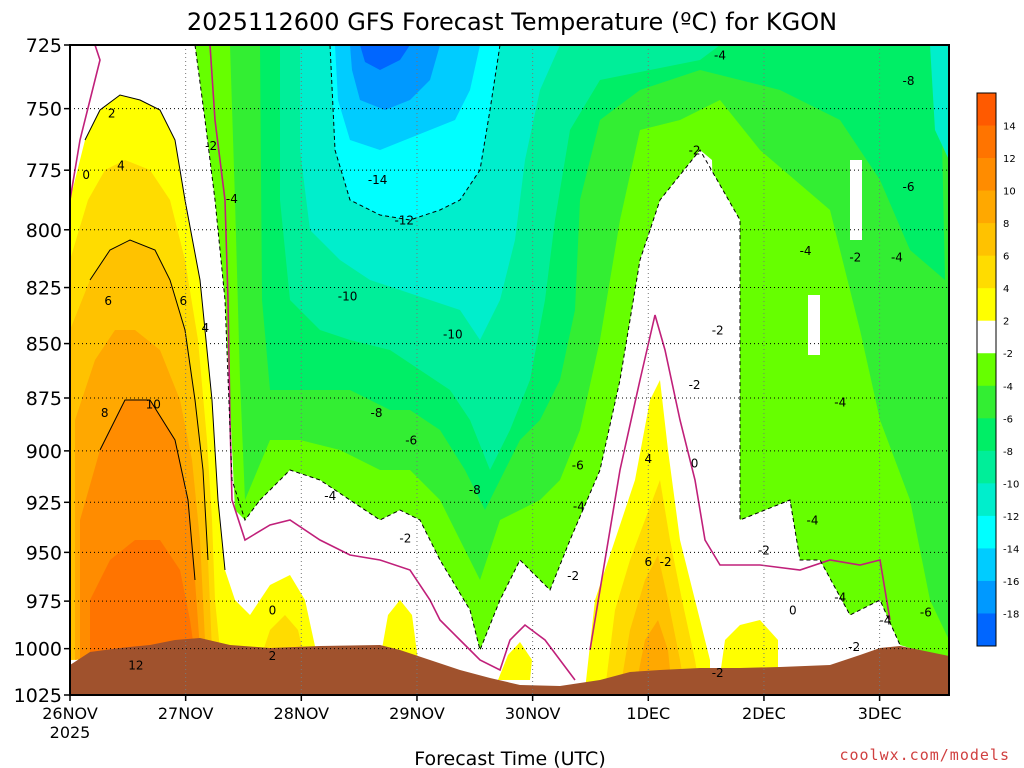 The image size is (1024, 768). Describe the element at coordinates (1008, 452) in the screenshot. I see `colorbar-label: -8` at that location.